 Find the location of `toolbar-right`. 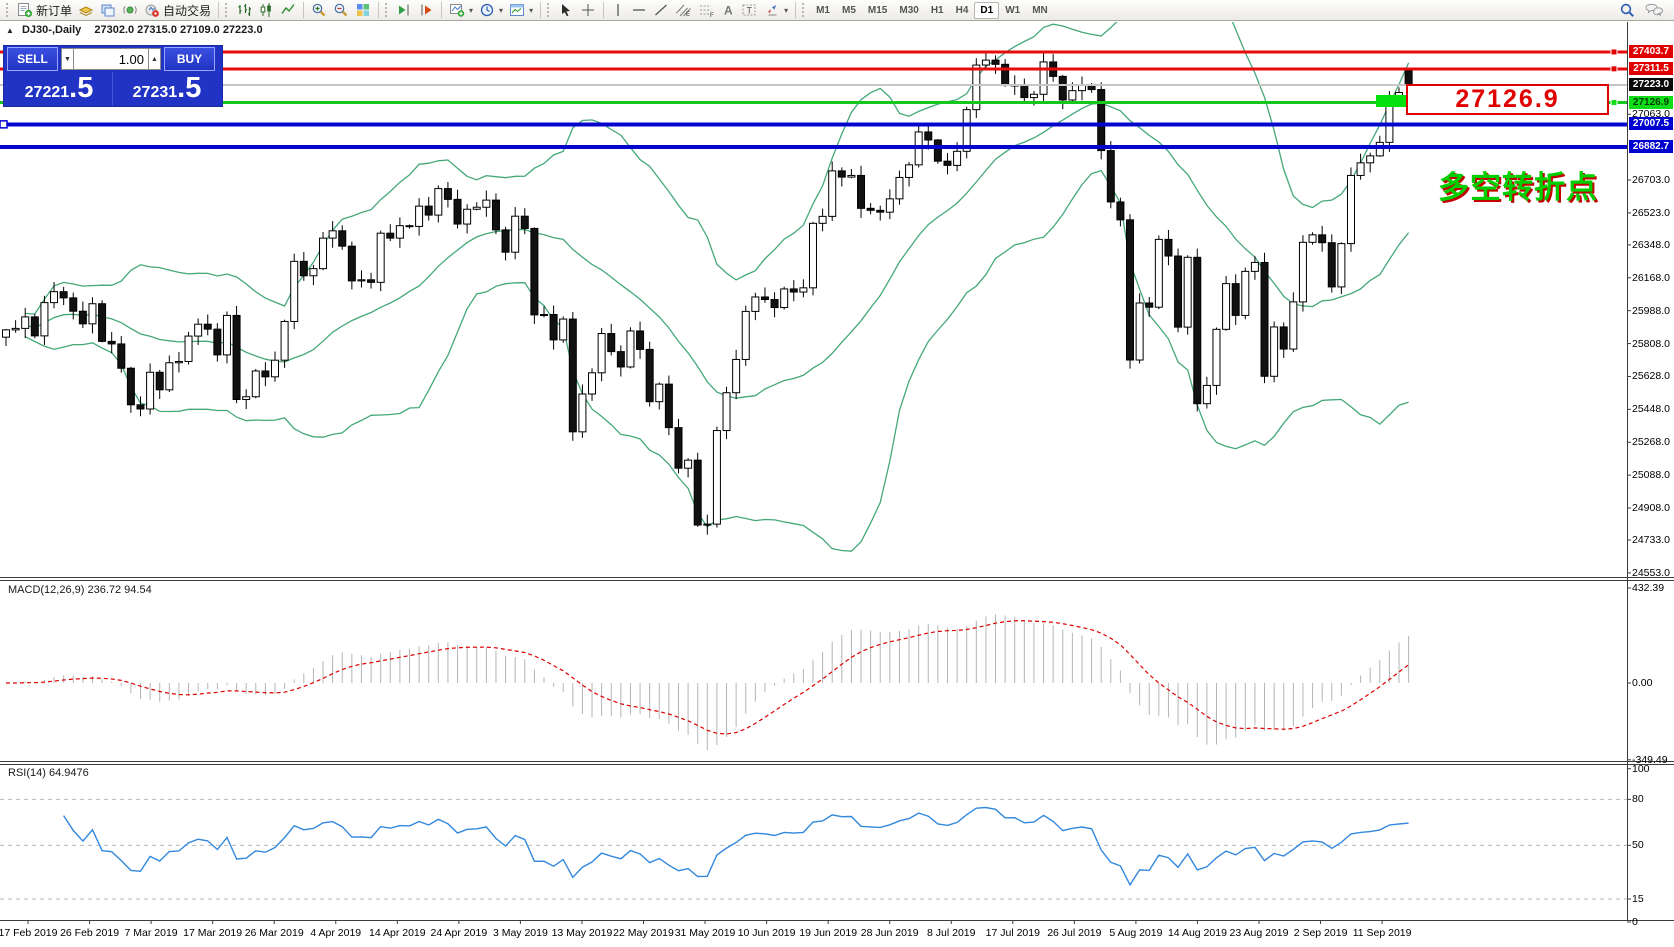

toolbar-right is located at coordinates (1644, 10).